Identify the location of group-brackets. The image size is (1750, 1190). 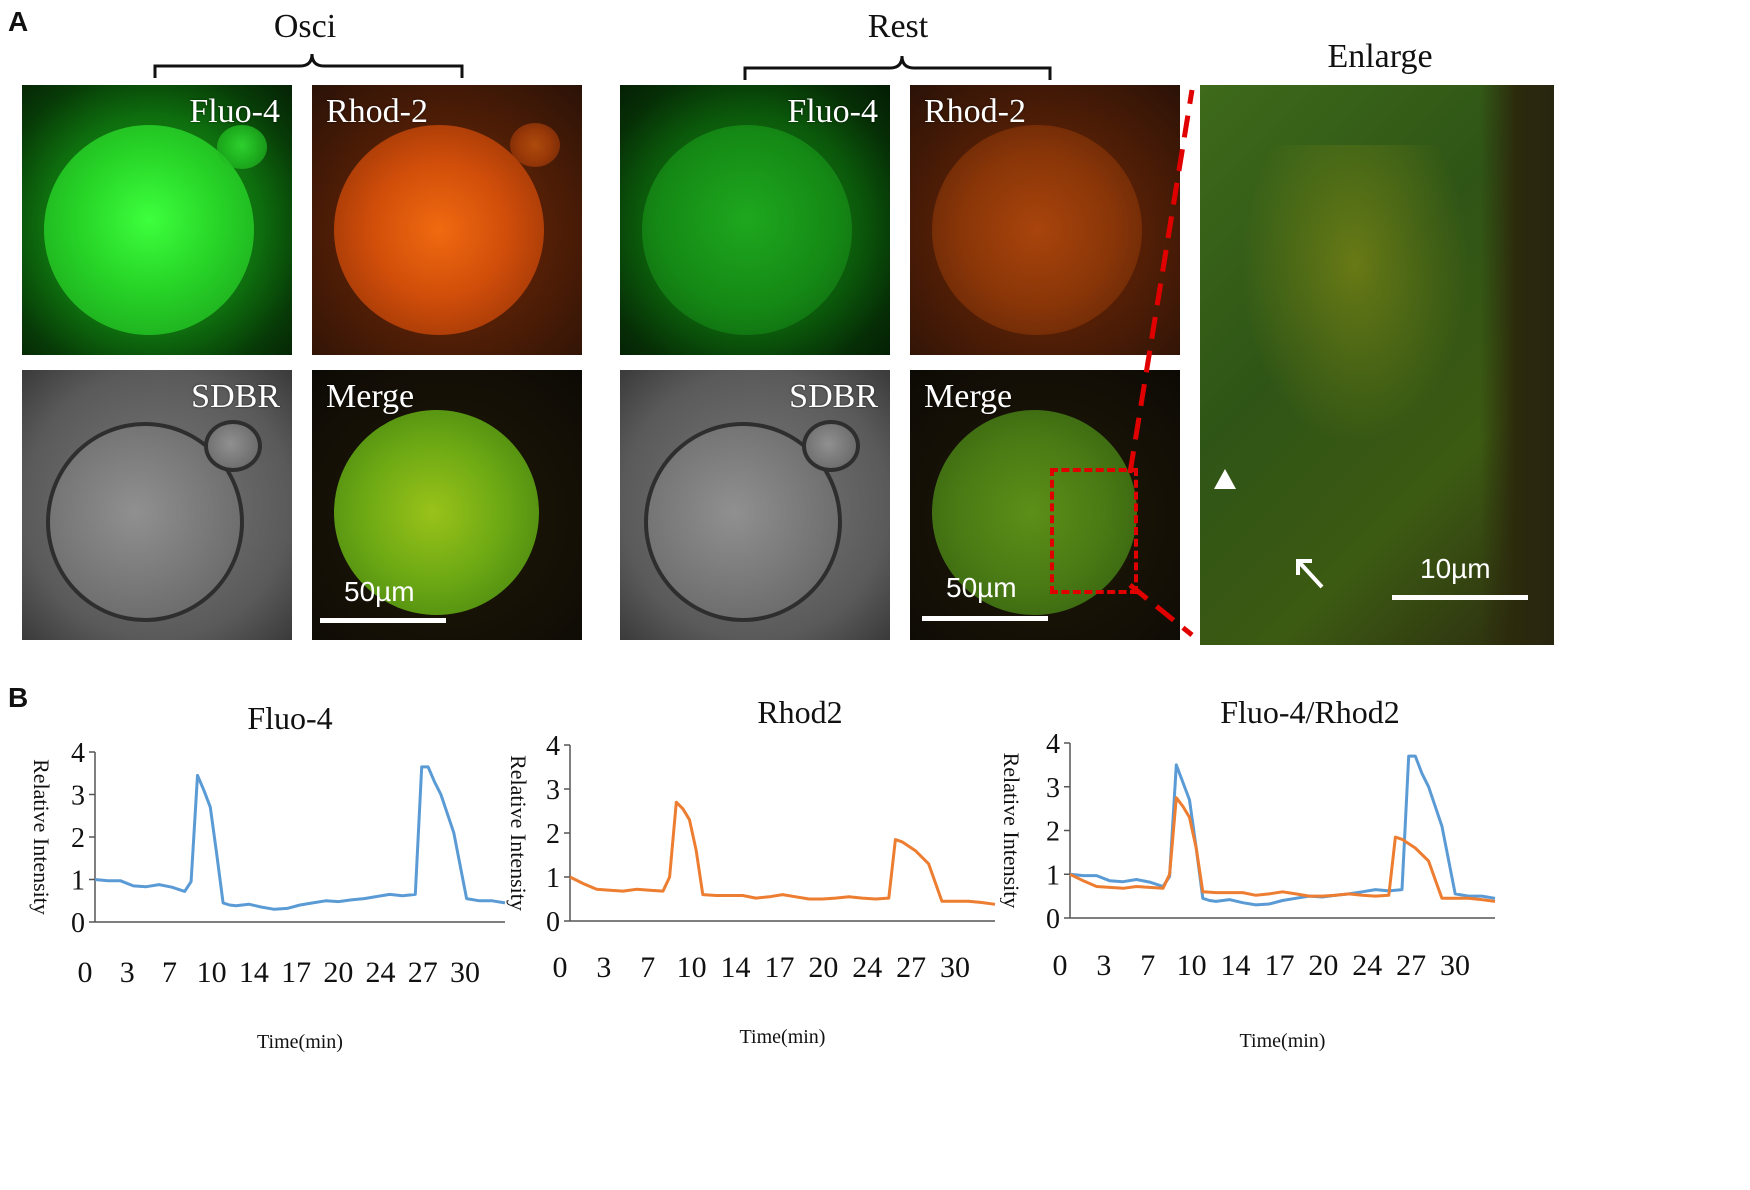
(602, 66).